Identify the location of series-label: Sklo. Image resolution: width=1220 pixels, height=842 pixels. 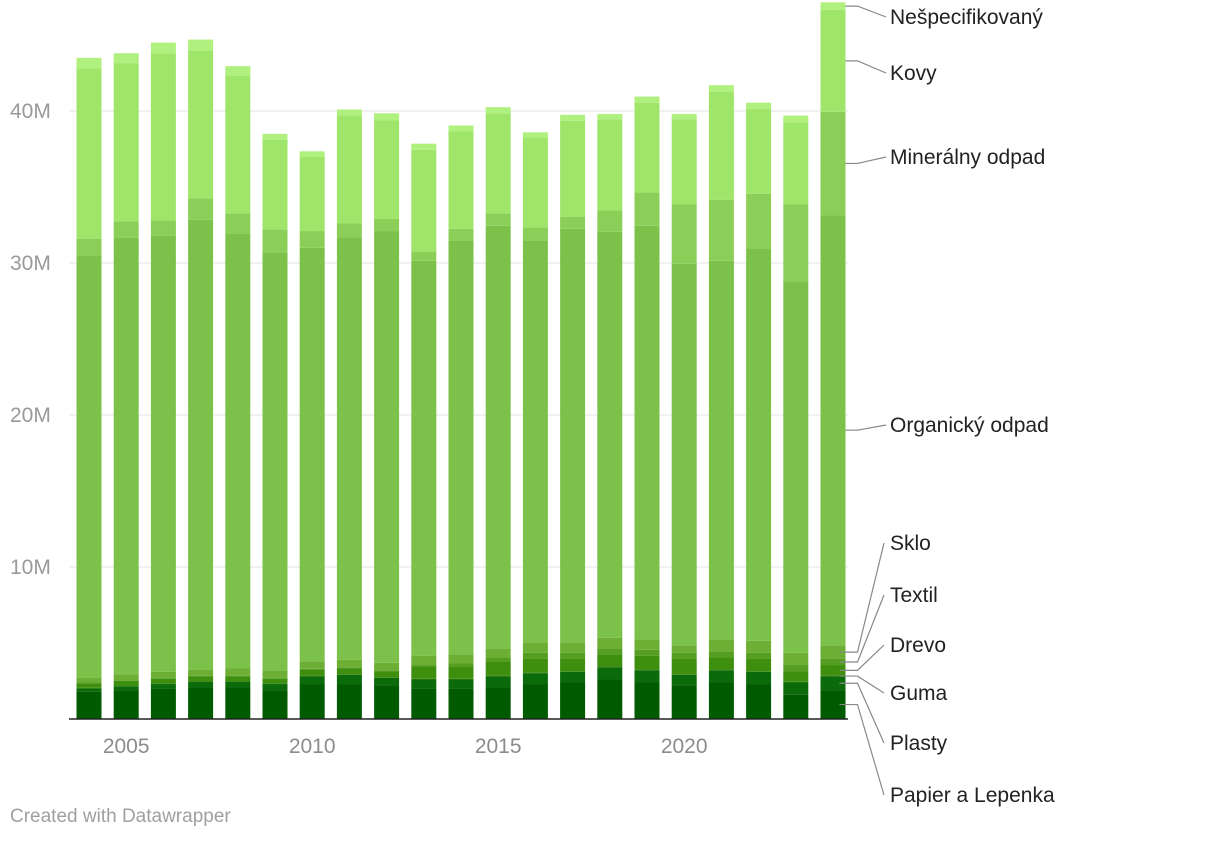
(910, 543).